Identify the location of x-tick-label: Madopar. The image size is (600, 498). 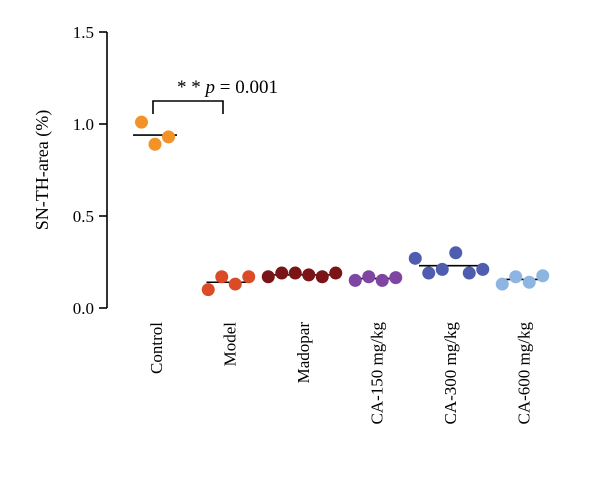
(303, 353).